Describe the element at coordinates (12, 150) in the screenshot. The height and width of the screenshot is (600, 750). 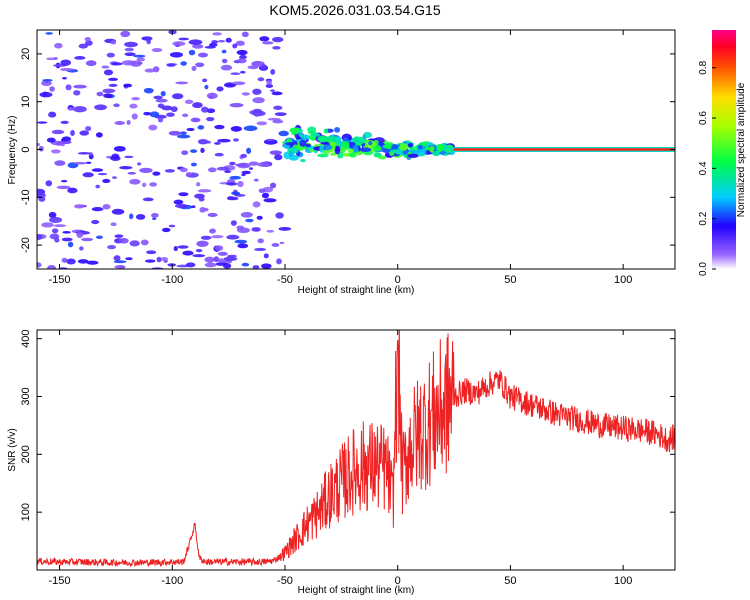
I see `spectrogram-y-label: Frequency (Hz)` at that location.